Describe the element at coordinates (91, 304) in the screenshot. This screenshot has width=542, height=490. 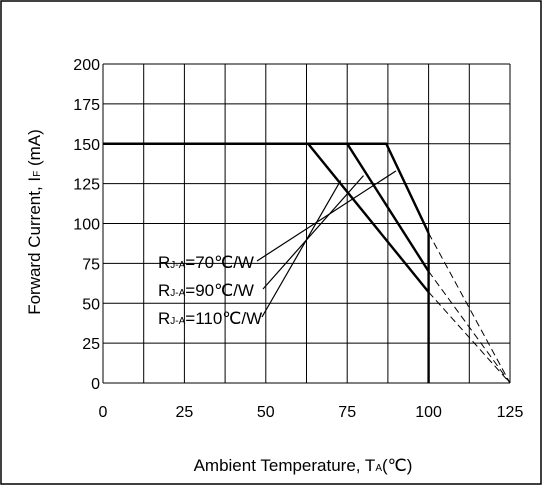
I see `y-tick-label: 50` at that location.